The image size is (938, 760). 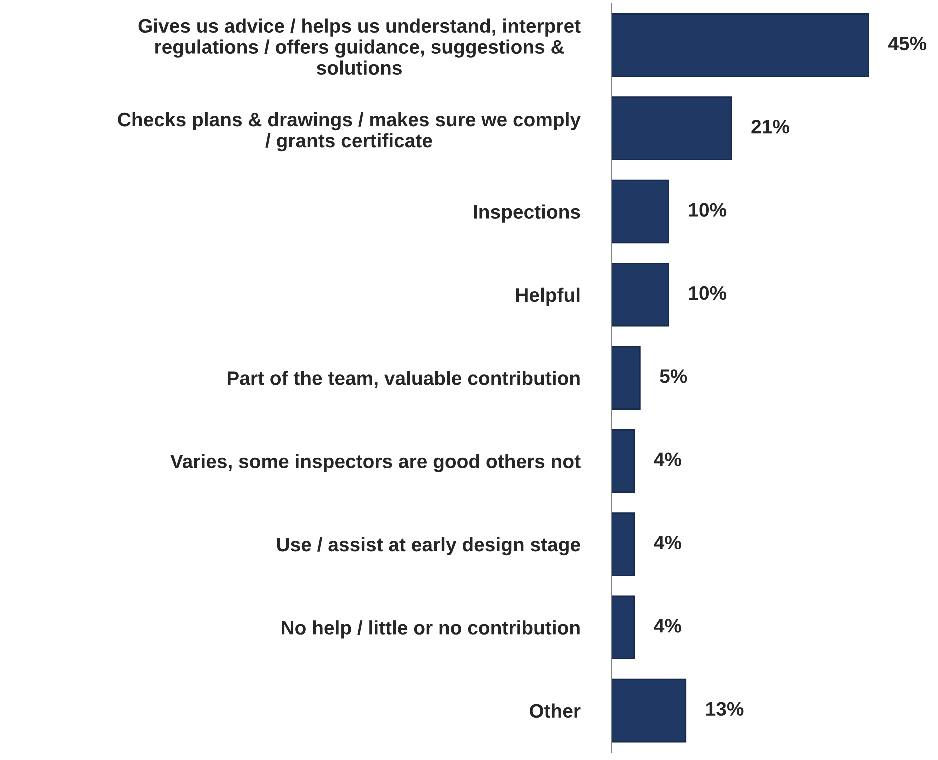 I want to click on y-tick-label: No help / little or no contribution, so click(x=431, y=629).